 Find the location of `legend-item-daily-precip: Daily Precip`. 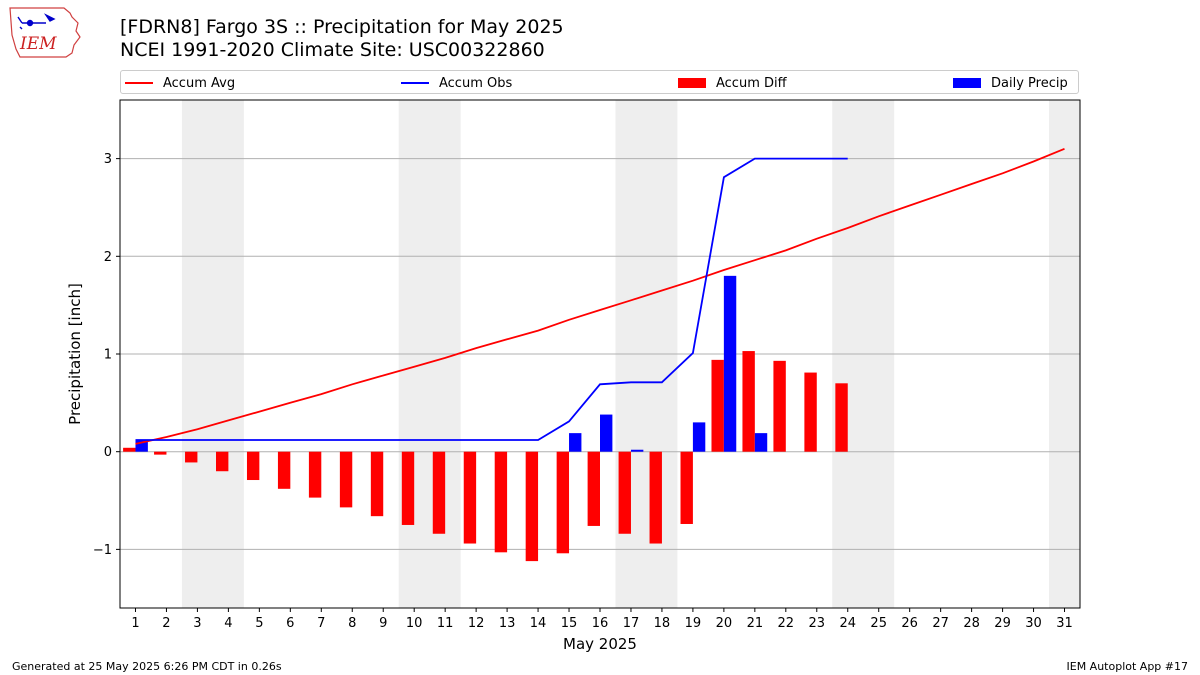

legend-item-daily-precip: Daily Precip is located at coordinates (1010, 83).